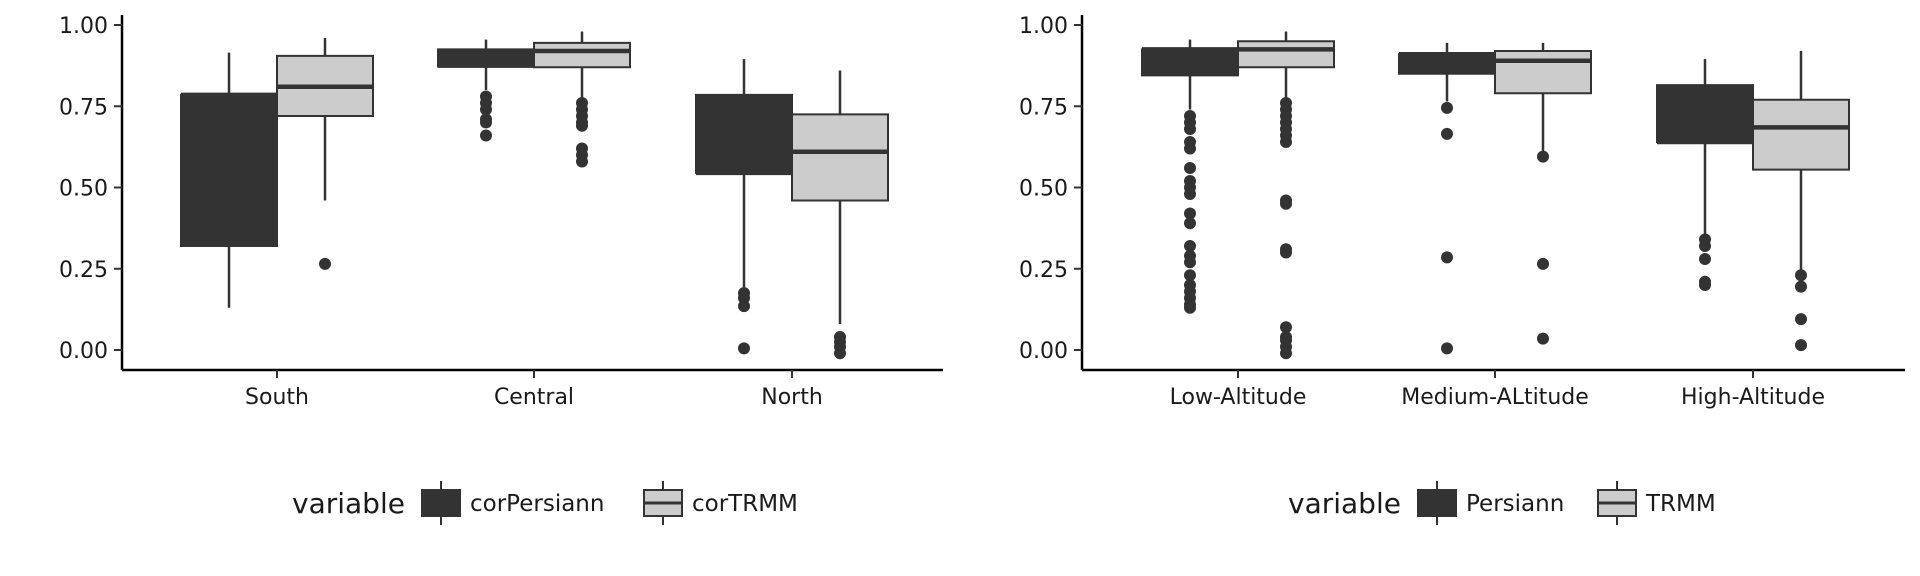 The image size is (1920, 576). I want to click on legend-label: corPersiann, so click(537, 504).